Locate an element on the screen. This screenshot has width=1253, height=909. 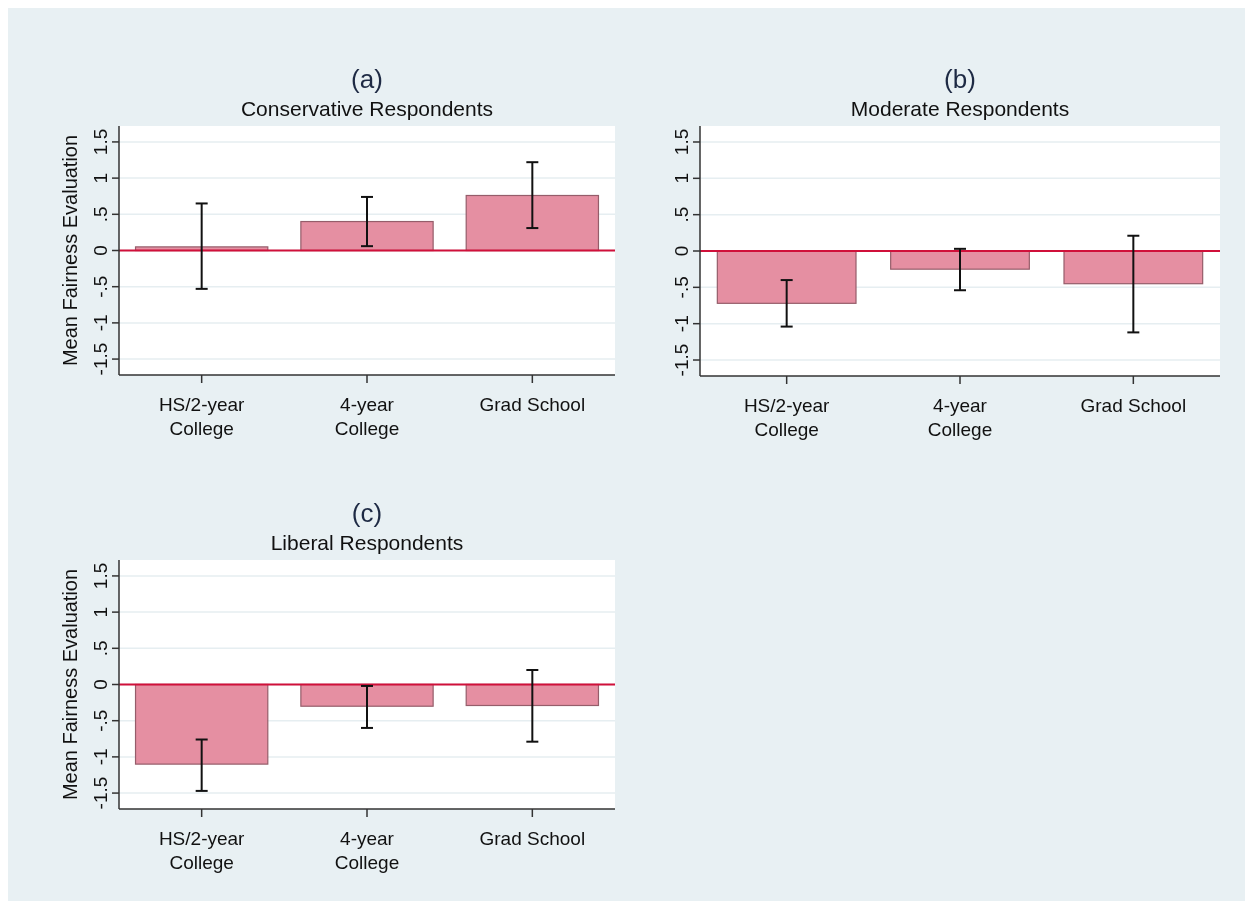
chart-title: (a) is located at coordinates (367, 79).